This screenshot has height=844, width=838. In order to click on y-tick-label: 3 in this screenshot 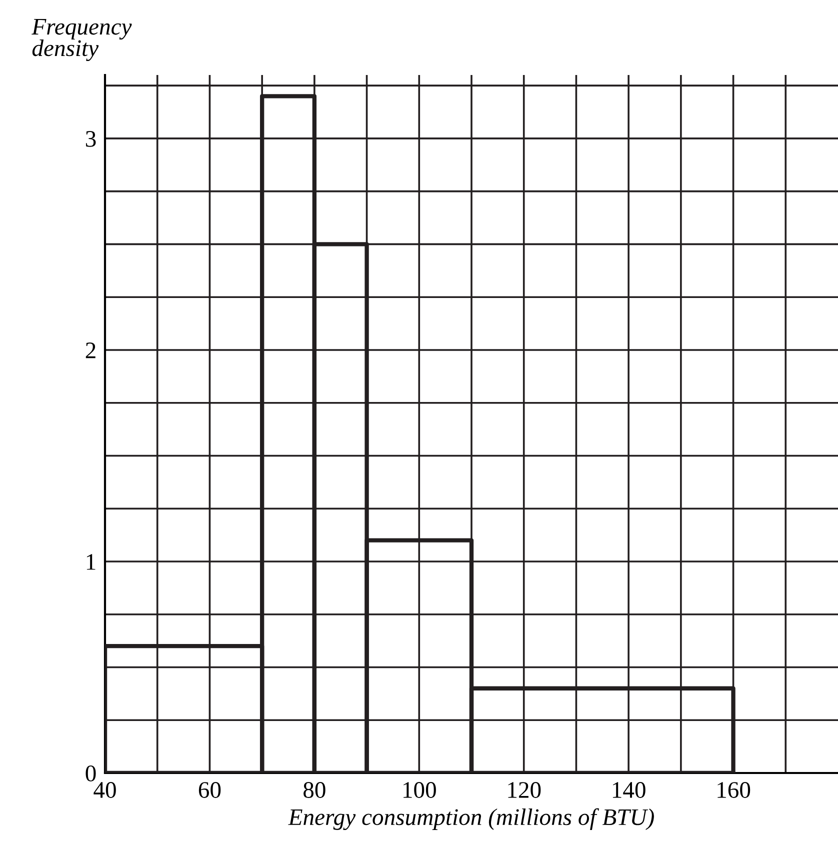, I will do `click(91, 139)`.